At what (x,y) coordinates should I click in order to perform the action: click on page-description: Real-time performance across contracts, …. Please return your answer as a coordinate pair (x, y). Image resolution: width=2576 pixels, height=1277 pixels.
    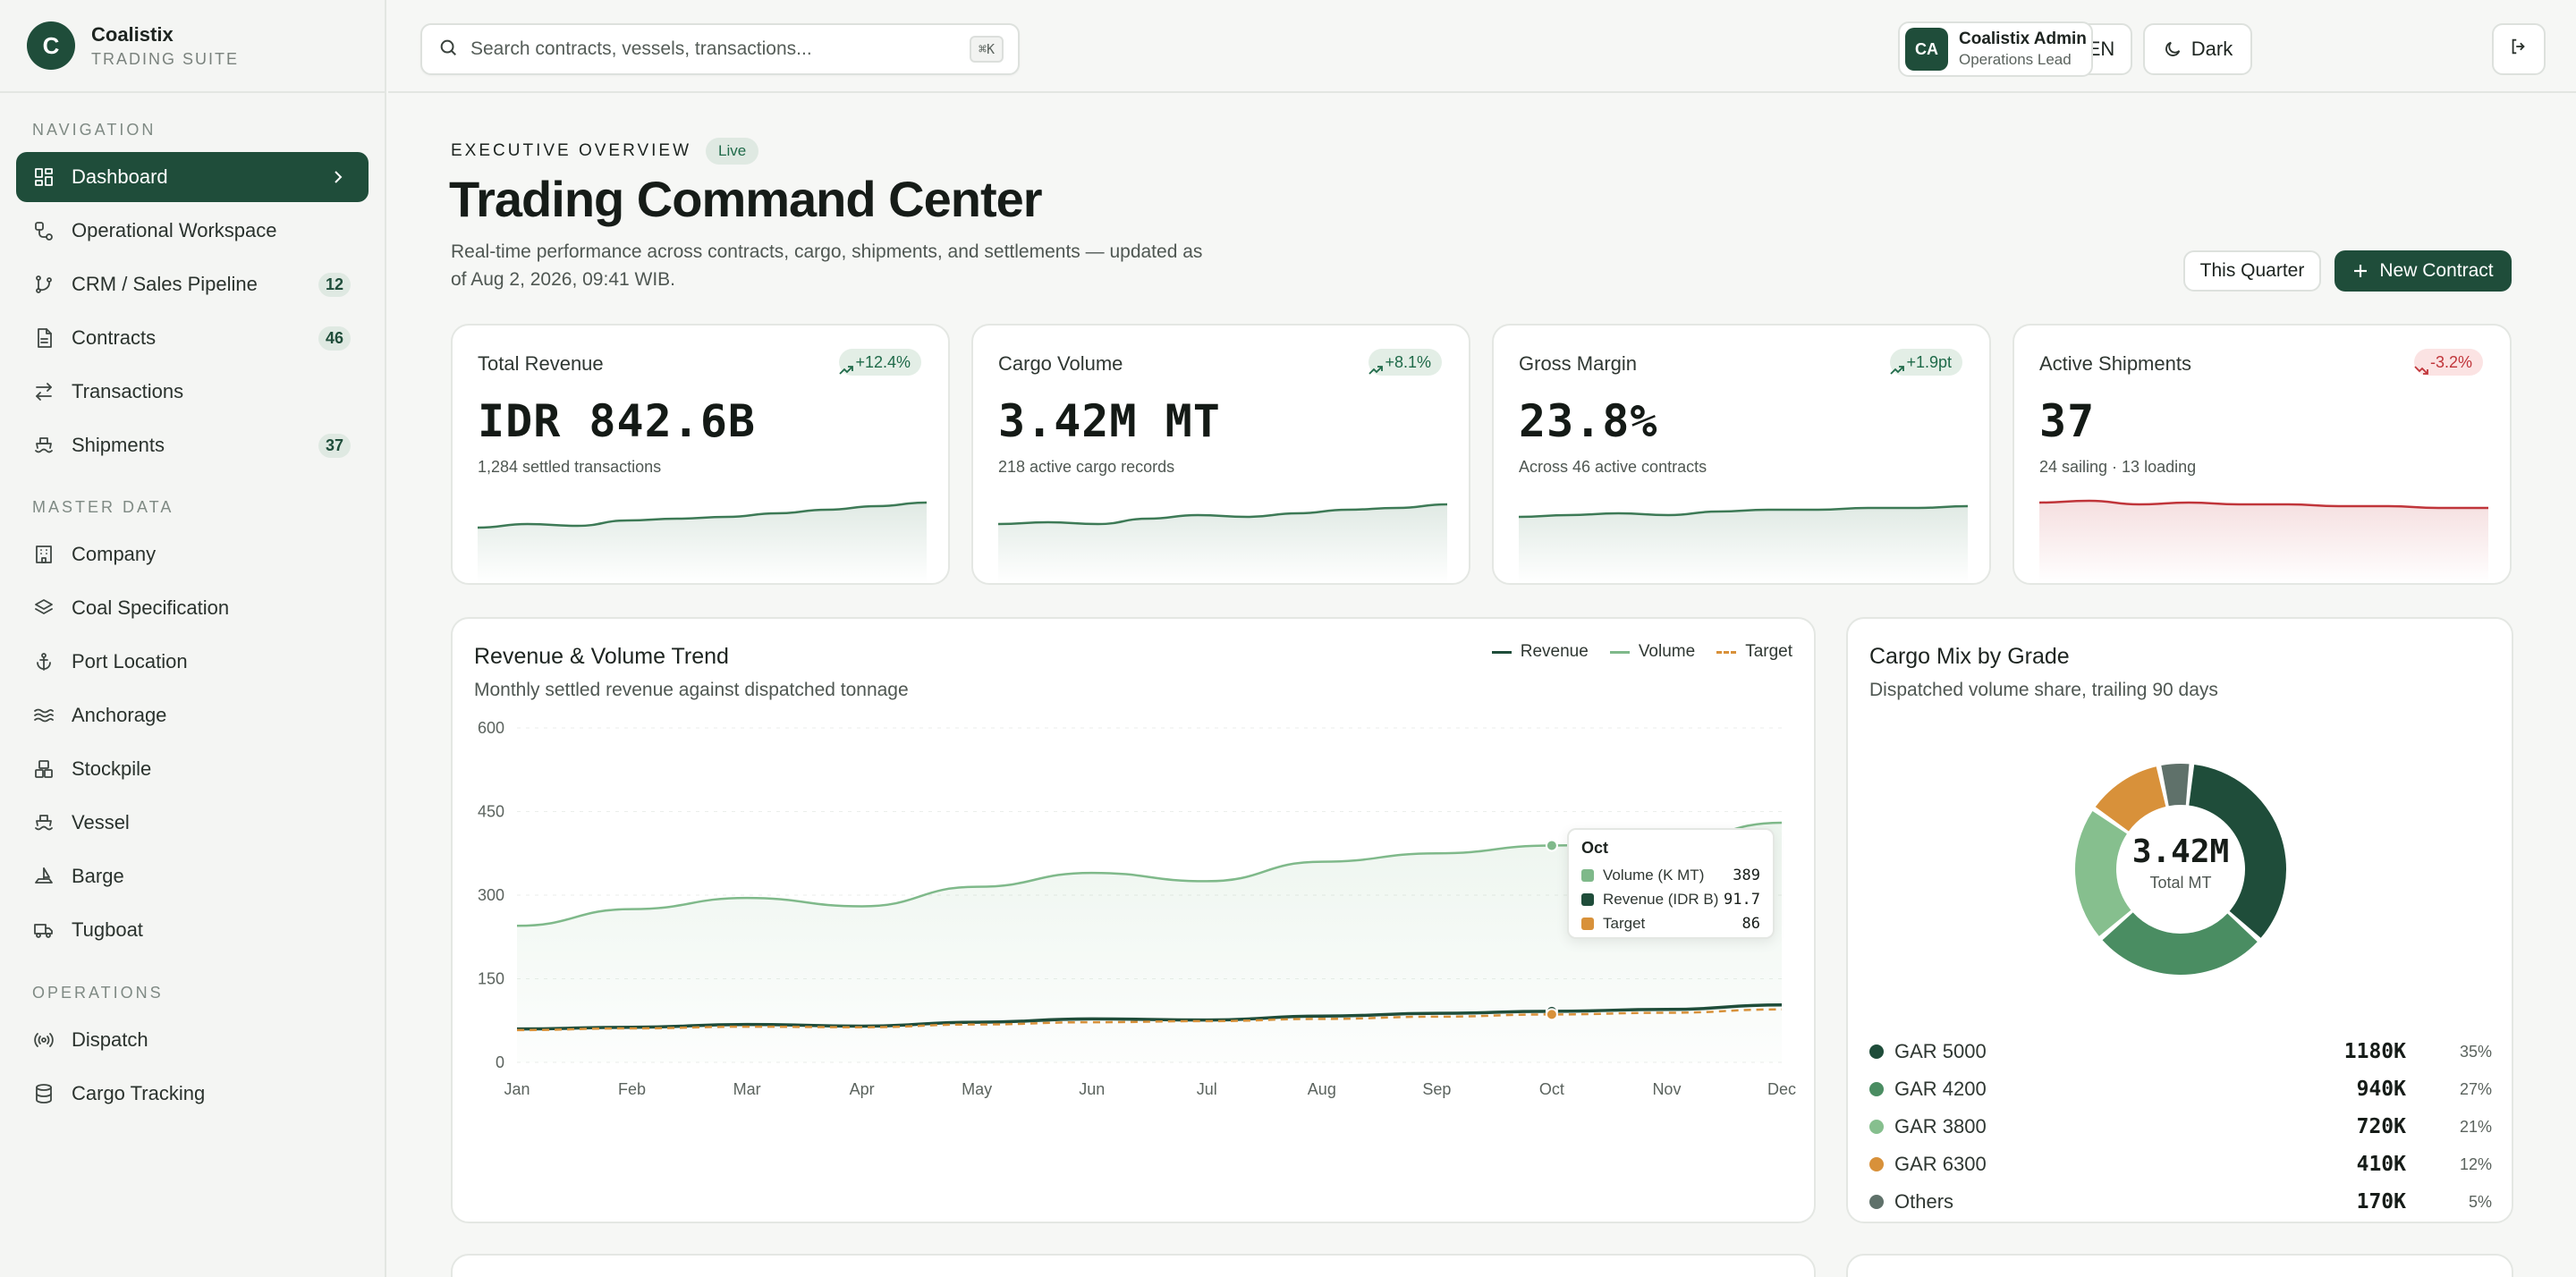
    Looking at the image, I should click on (827, 265).